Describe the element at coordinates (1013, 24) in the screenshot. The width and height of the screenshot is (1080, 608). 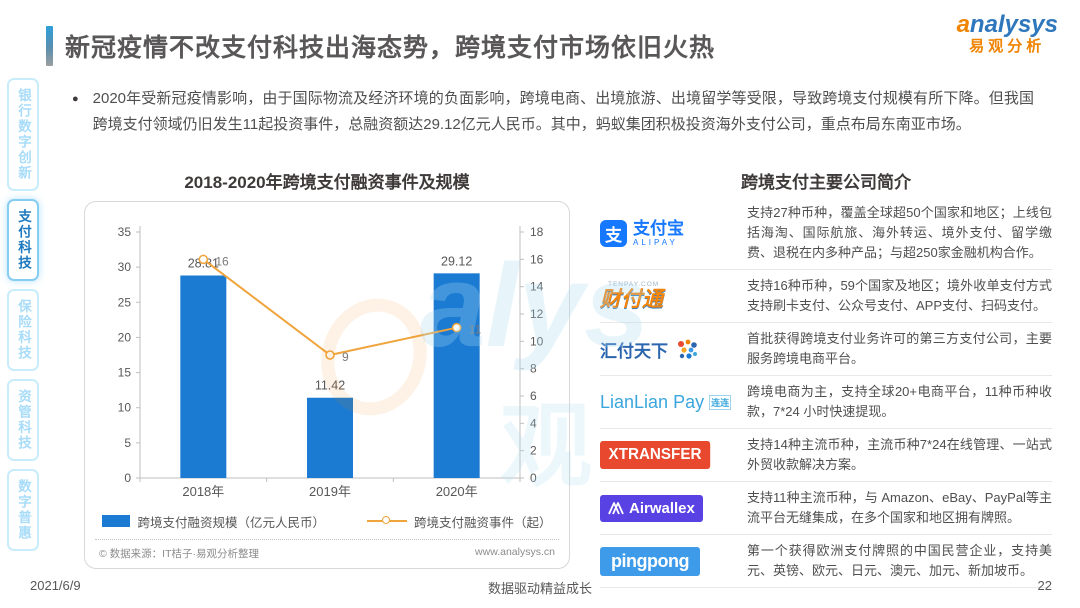
I see `analysys-logo-text: nalysys` at that location.